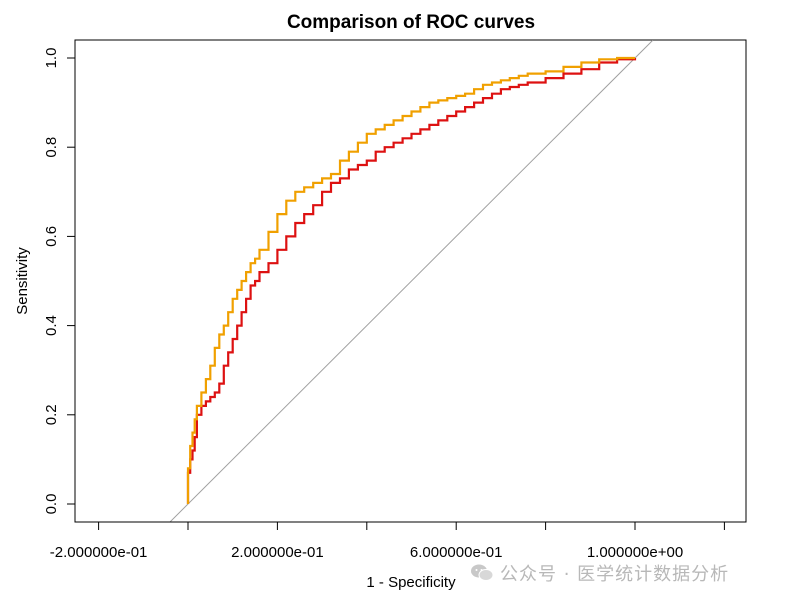 Image resolution: width=787 pixels, height=602 pixels. What do you see at coordinates (635, 552) in the screenshot?
I see `x-tick-label: 1.000000e+00` at bounding box center [635, 552].